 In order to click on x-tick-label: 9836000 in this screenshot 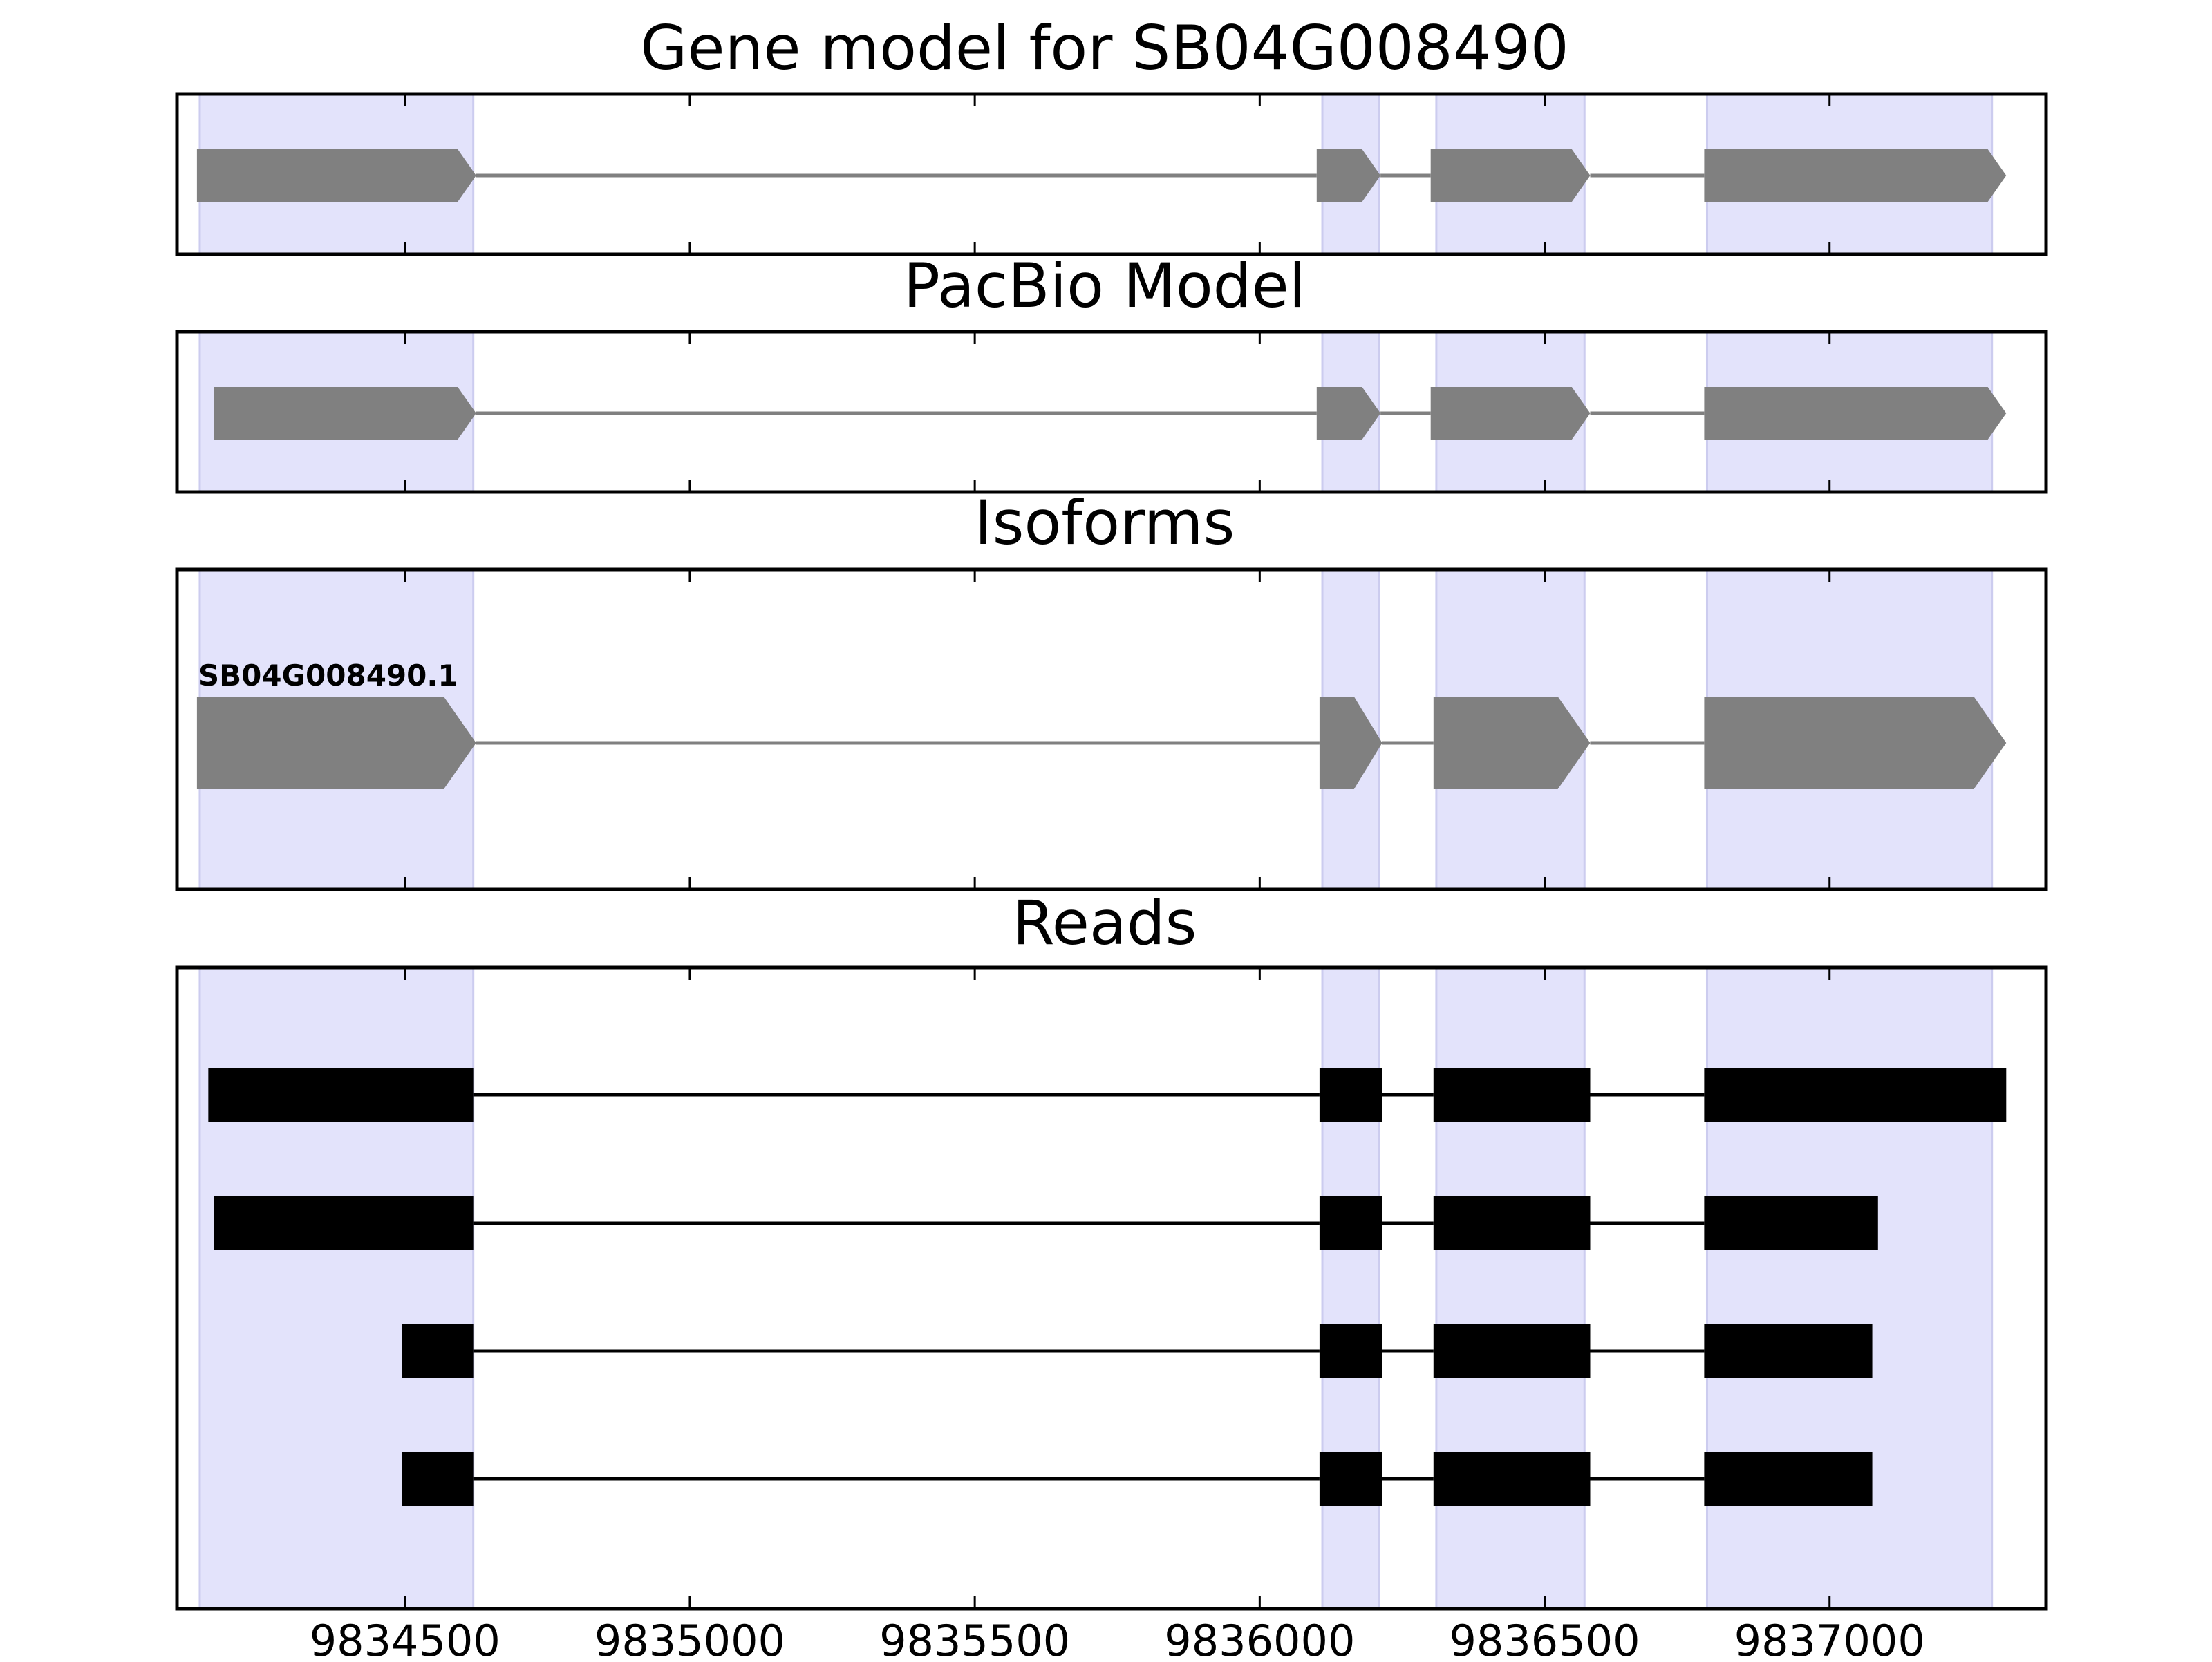, I will do `click(1259, 1638)`.